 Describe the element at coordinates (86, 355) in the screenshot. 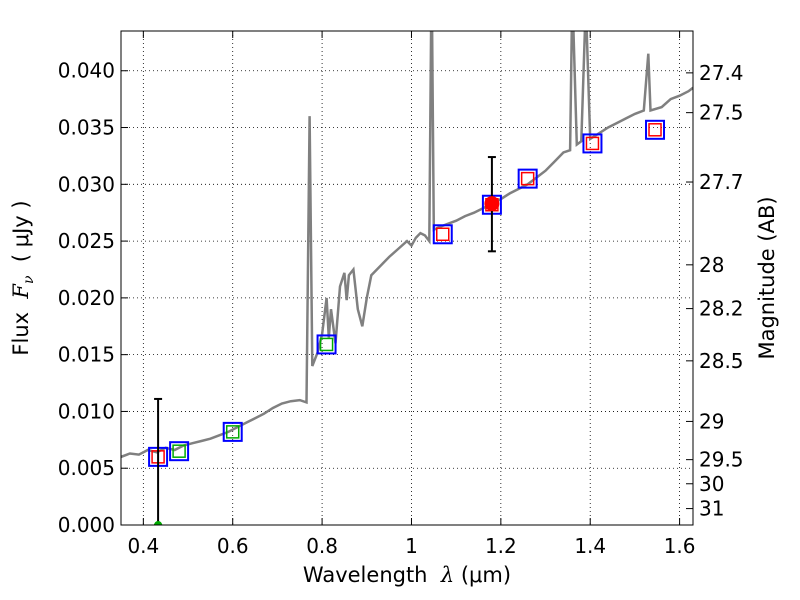

I see `y-tick-label: 0.015` at that location.